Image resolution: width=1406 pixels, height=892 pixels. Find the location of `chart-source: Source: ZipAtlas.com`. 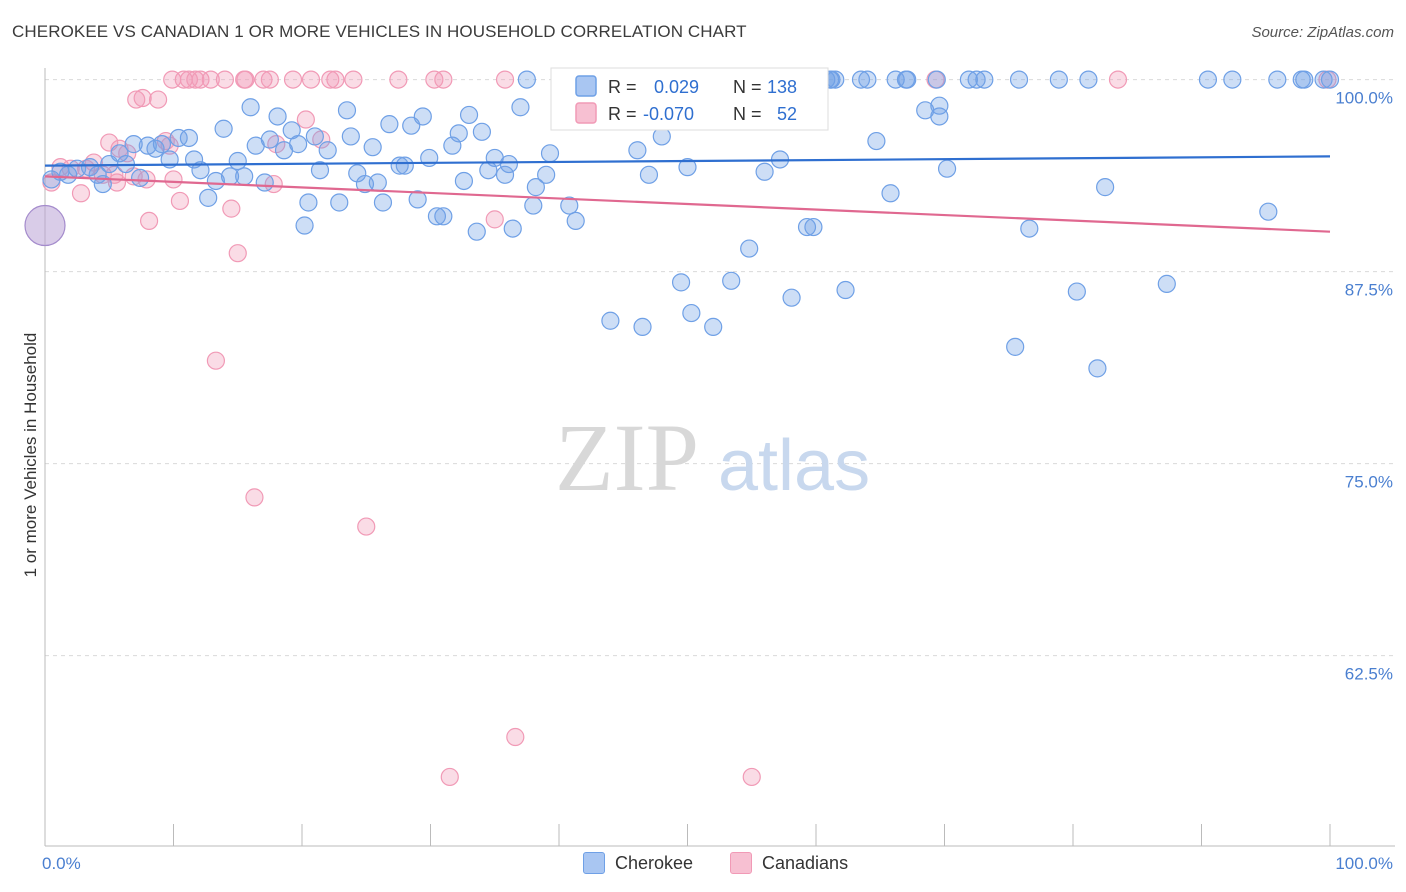

chart-source: Source: ZipAtlas.com is located at coordinates (1322, 32).